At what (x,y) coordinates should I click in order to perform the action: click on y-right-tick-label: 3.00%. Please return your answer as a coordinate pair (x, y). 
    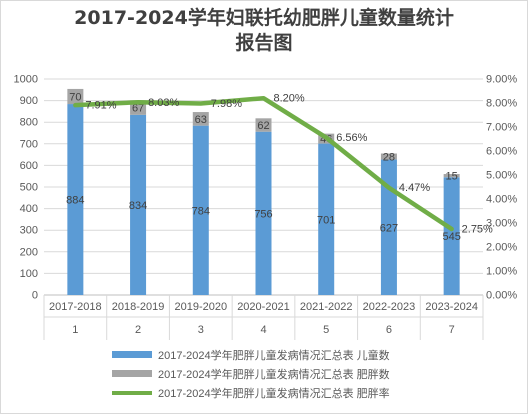
    Looking at the image, I should click on (501, 224).